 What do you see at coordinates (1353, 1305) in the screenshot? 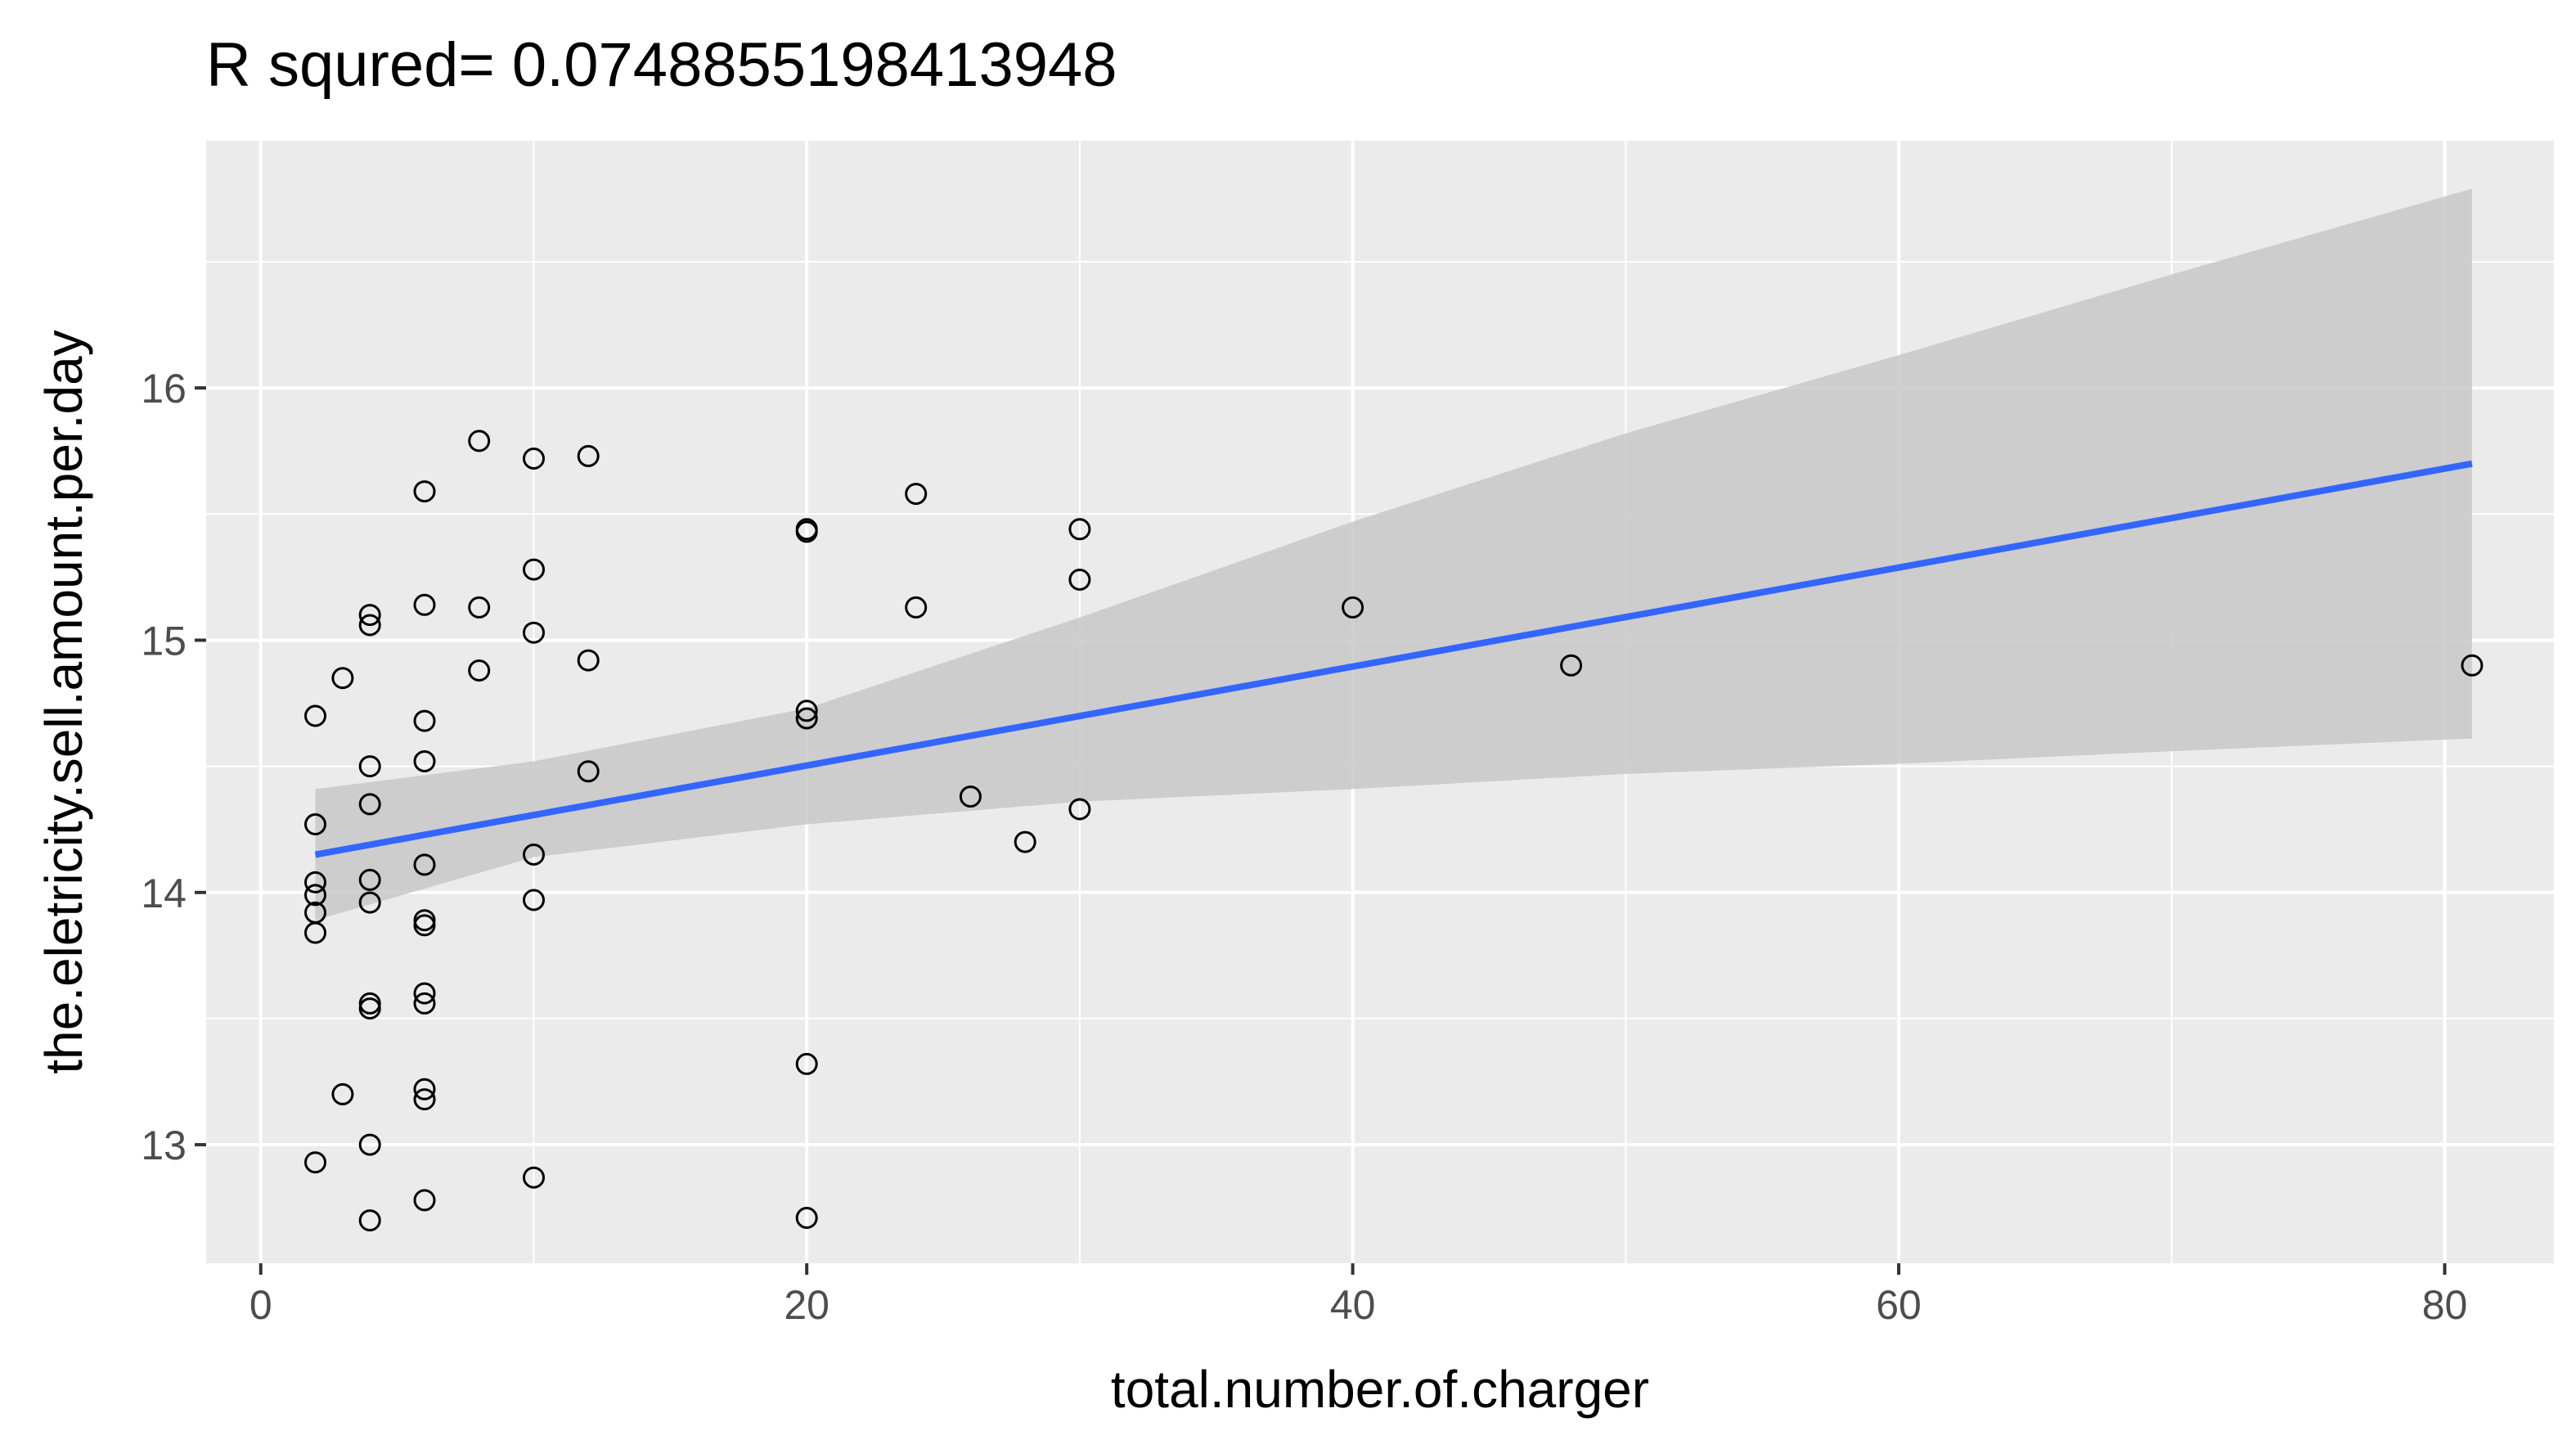
I see `x-tick-label: 40` at bounding box center [1353, 1305].